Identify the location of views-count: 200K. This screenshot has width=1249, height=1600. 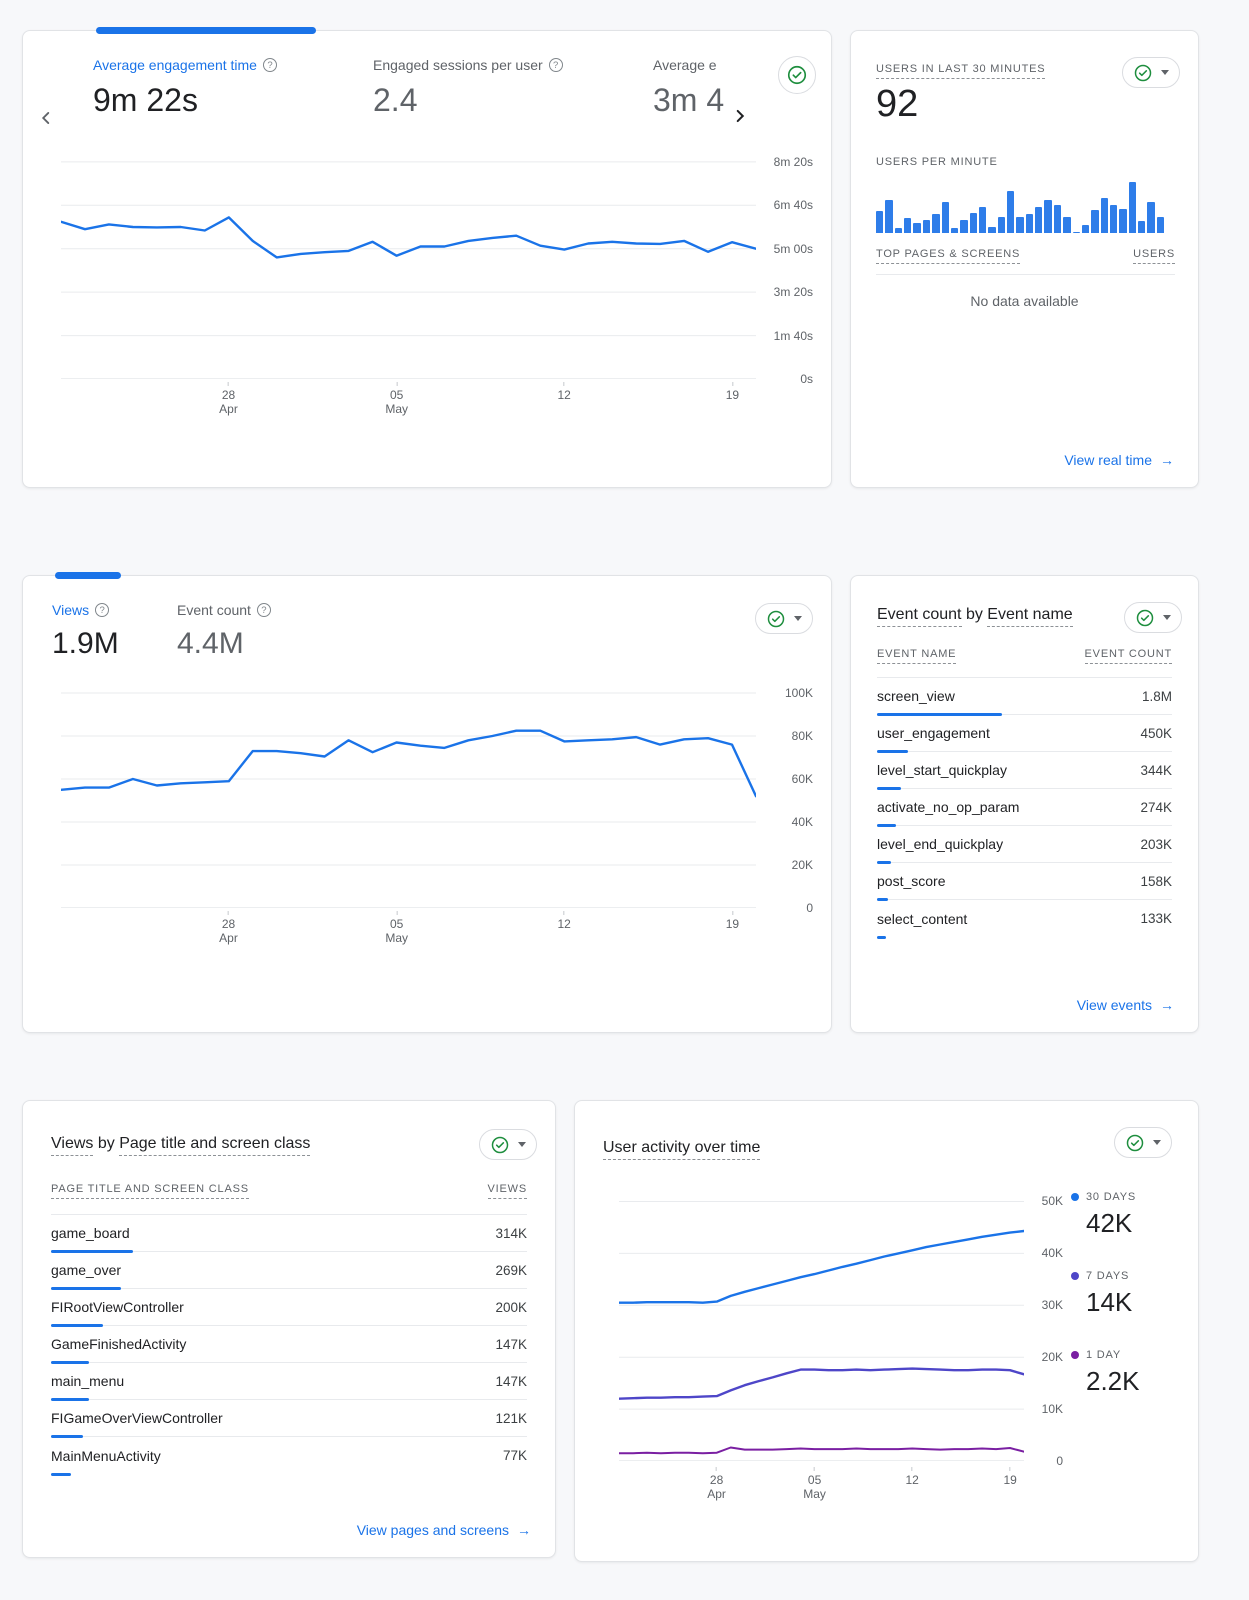
(511, 1307).